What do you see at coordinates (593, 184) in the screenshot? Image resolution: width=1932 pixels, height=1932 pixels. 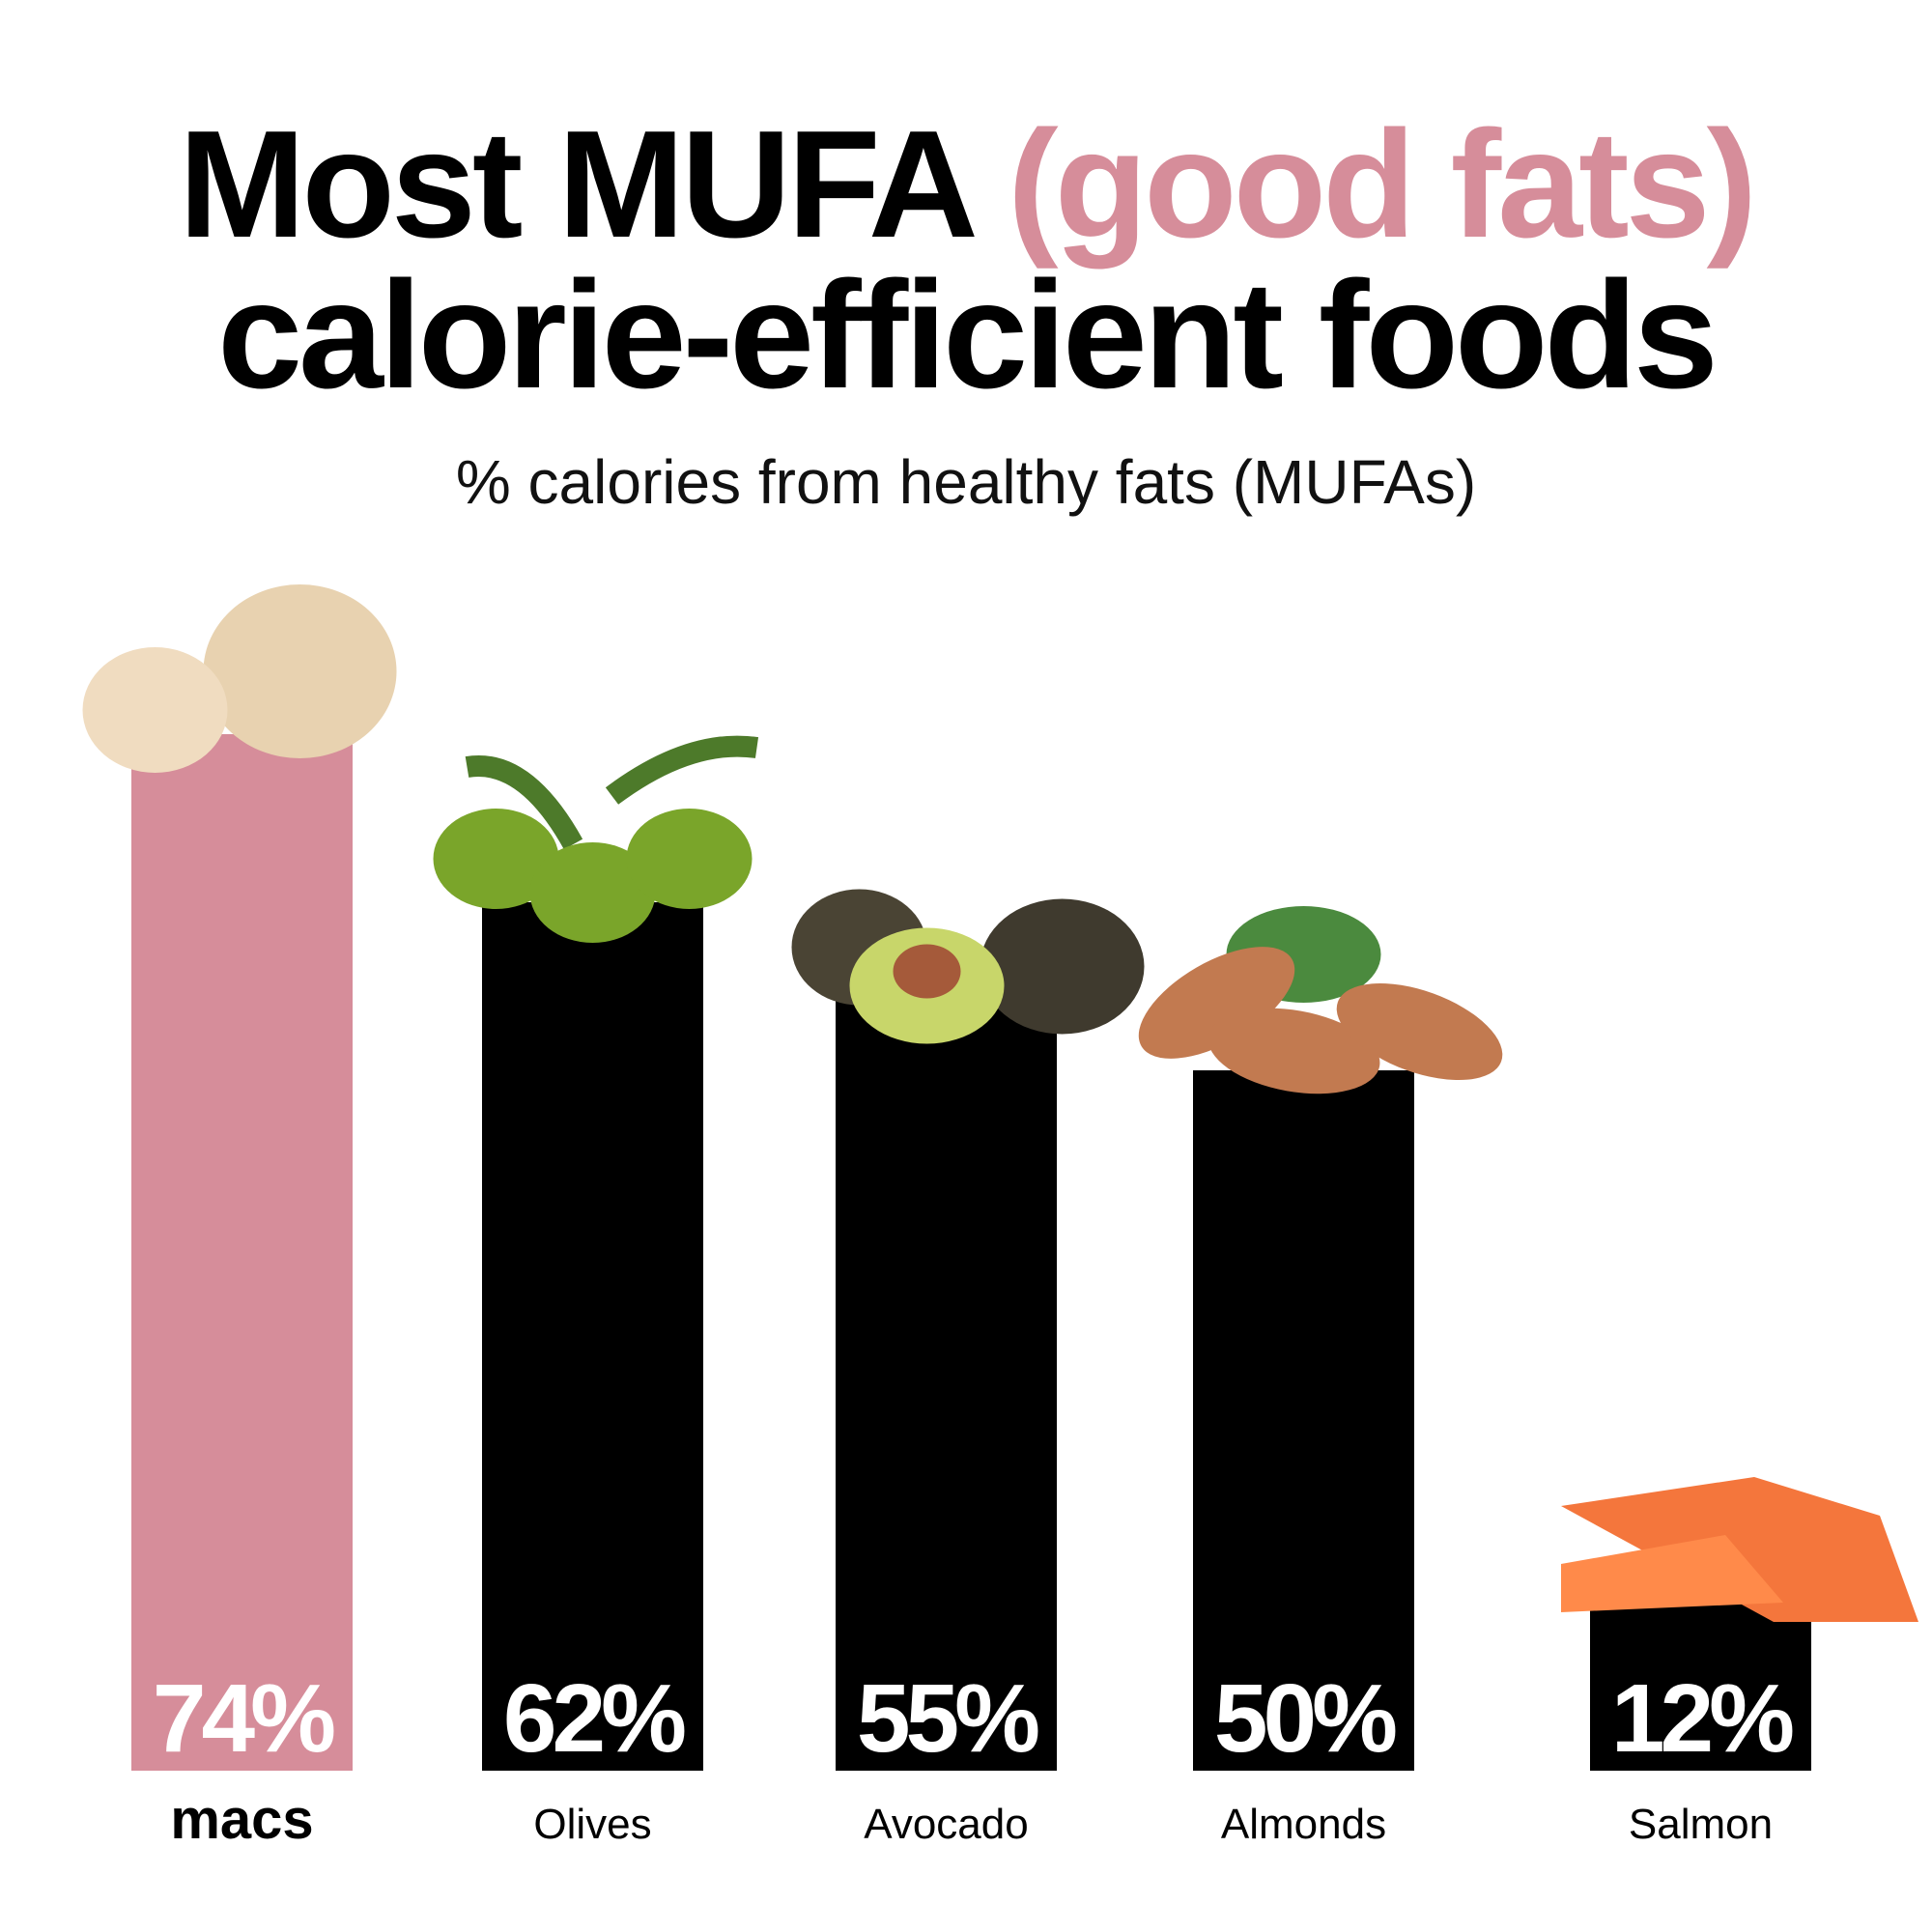 I see `title-main: Most MUFA` at bounding box center [593, 184].